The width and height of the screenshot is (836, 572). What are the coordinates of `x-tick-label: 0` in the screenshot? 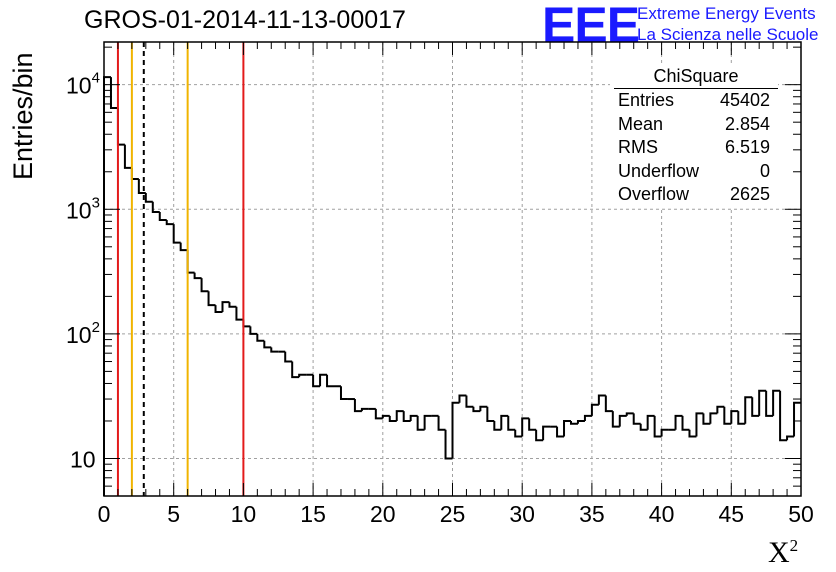 It's located at (104, 514).